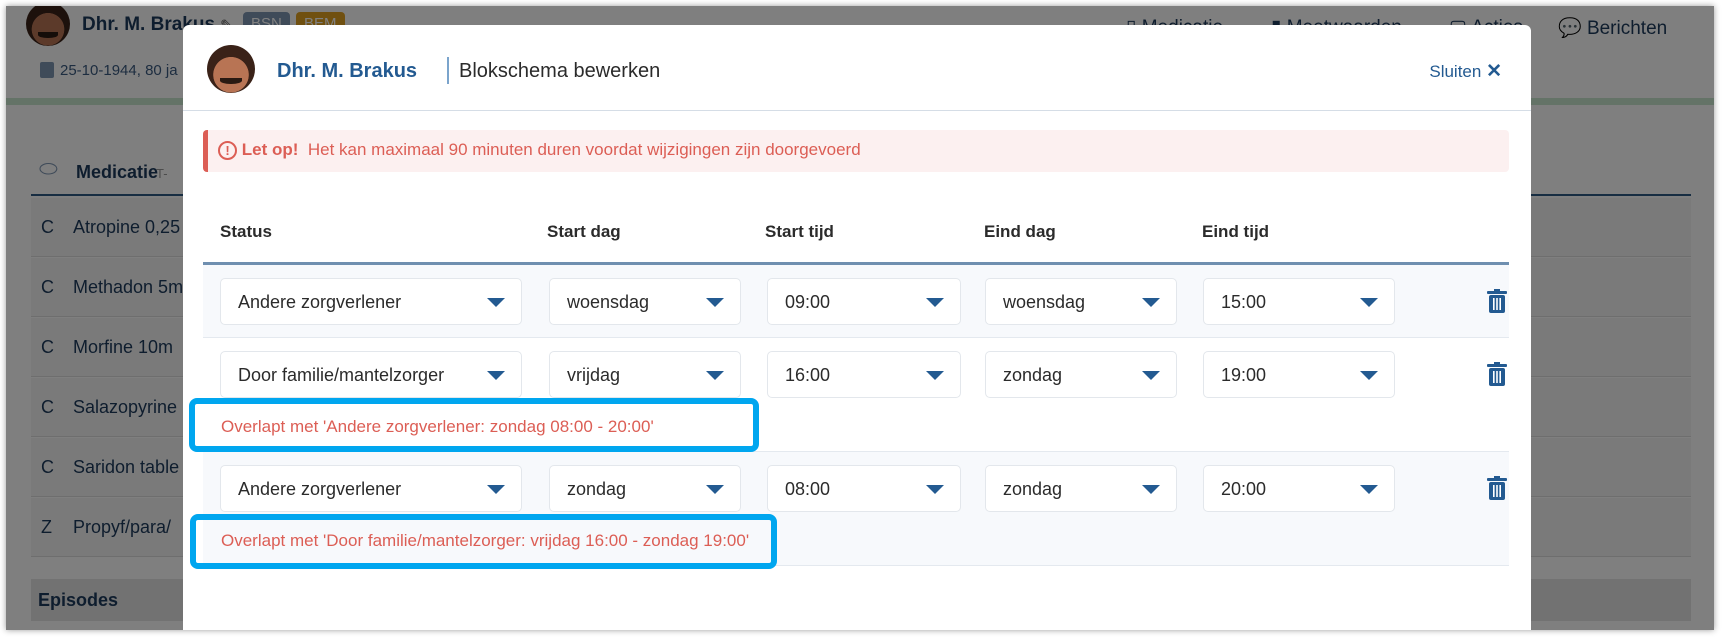 The width and height of the screenshot is (1723, 637). What do you see at coordinates (347, 71) in the screenshot?
I see `modal-patient-name: Dhr. M. Brakus` at bounding box center [347, 71].